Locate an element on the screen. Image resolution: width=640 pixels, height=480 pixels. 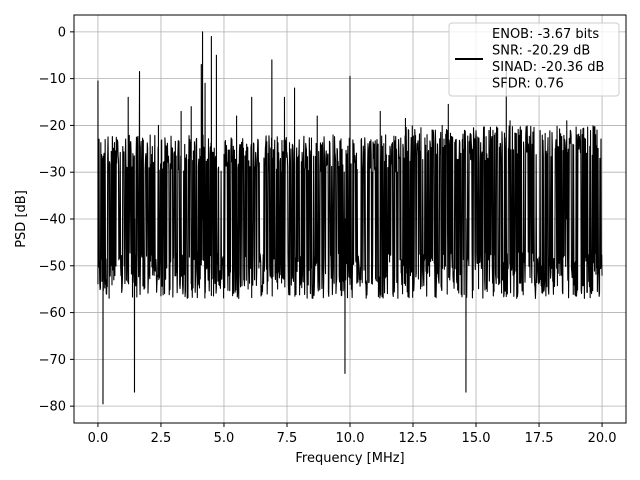
x-tick-label: 17.5 is located at coordinates (539, 438).